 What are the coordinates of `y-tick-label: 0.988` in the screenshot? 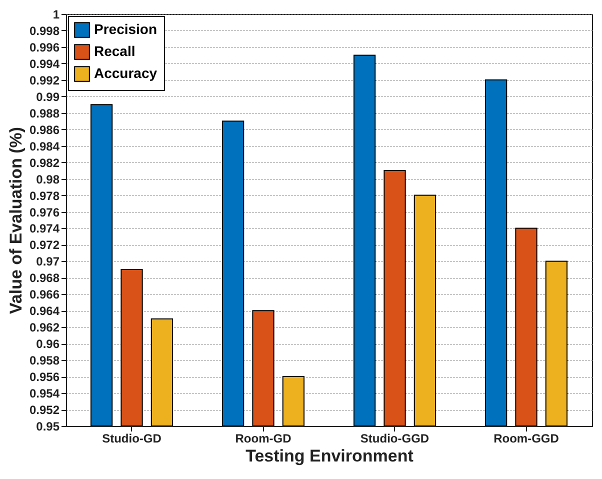 It's located at (44, 113).